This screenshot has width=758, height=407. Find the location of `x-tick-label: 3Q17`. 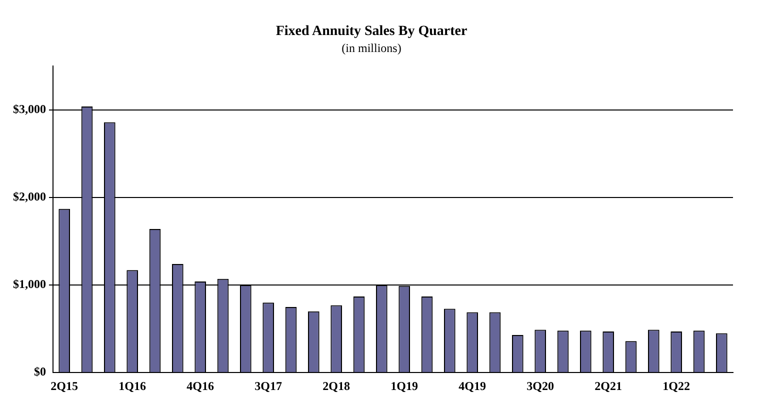

x-tick-label: 3Q17 is located at coordinates (268, 385).